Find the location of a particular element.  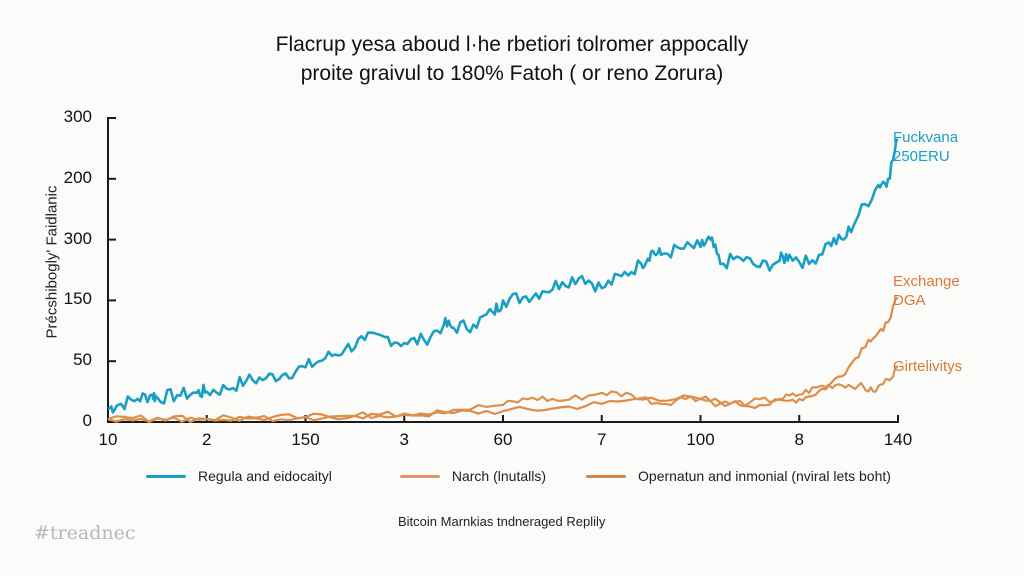

y-tick-label: 50 is located at coordinates (82, 360).